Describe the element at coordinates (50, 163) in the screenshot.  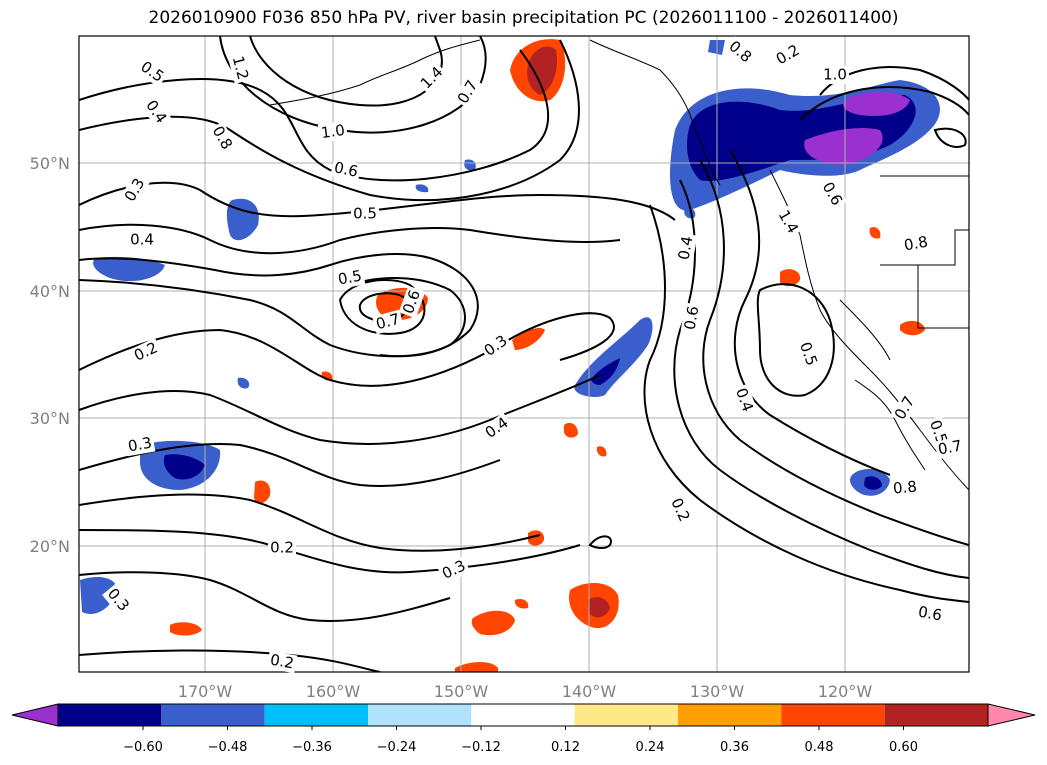
I see `lat-label: 50°N` at that location.